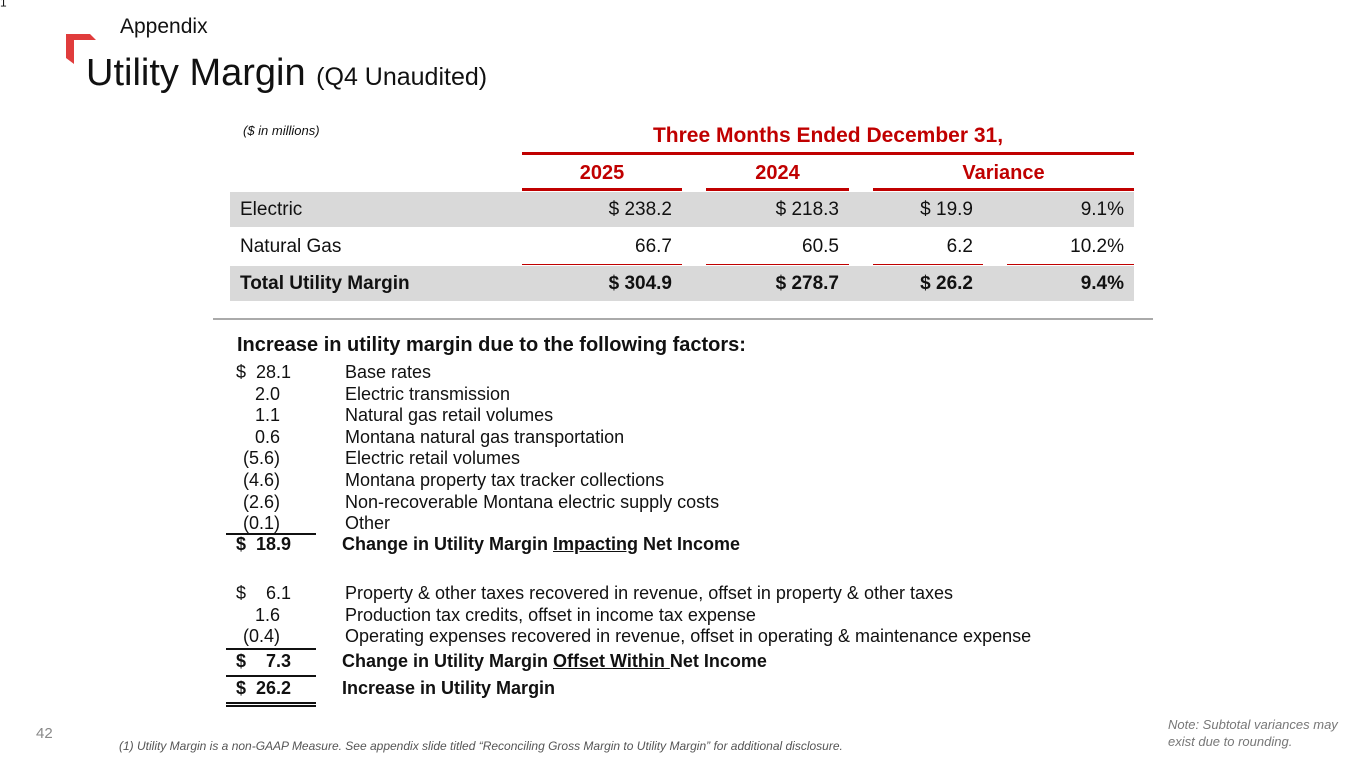  I want to click on factor-value: $ 28.1, so click(264, 372).